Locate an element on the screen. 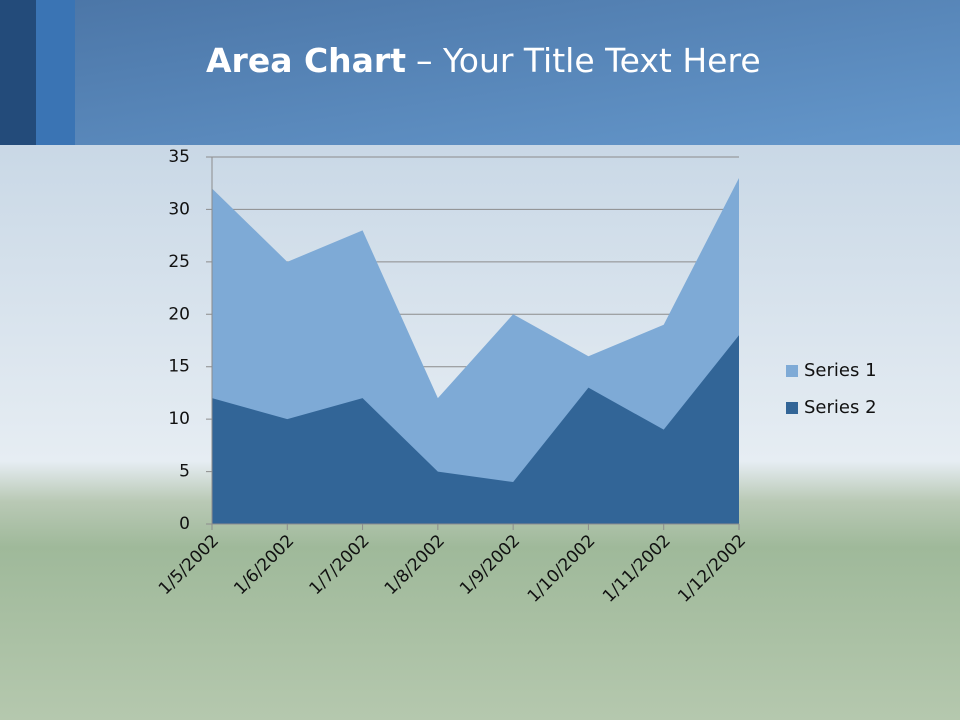 This screenshot has height=724, width=960. title-rest: – Your Title Text Here is located at coordinates (588, 60).